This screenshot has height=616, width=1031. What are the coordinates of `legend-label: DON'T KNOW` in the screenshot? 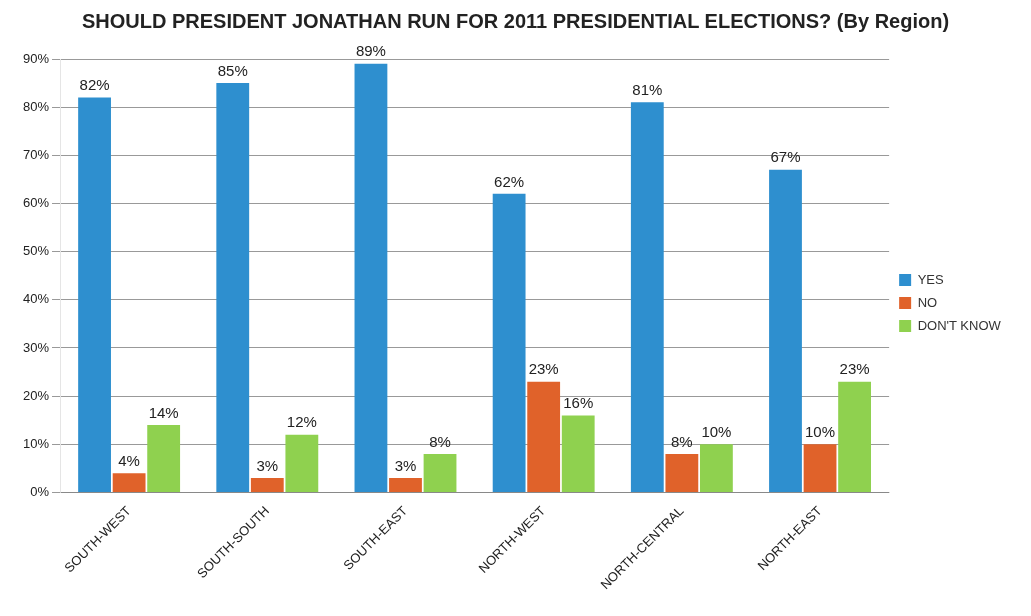 It's located at (959, 325).